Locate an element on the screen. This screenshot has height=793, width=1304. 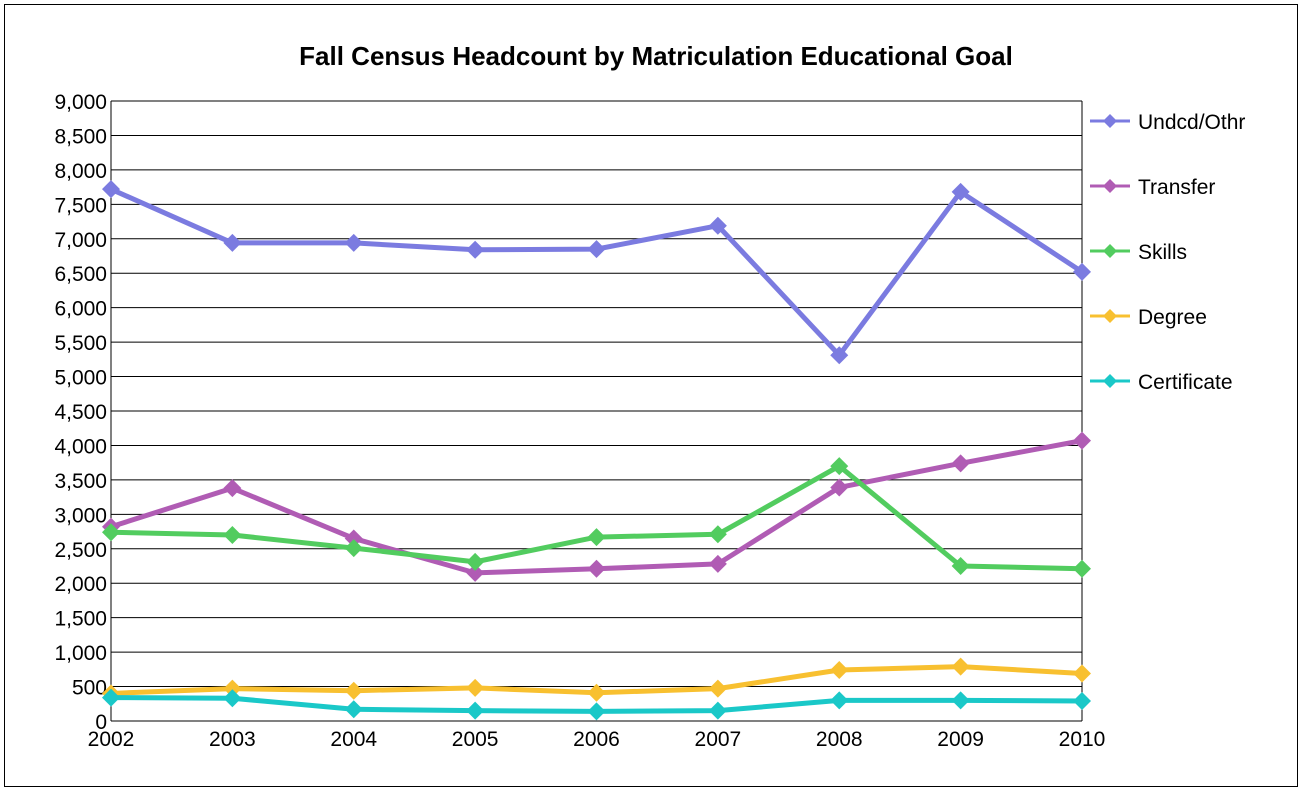
x-tick-label-2003: 2003 is located at coordinates (232, 739).